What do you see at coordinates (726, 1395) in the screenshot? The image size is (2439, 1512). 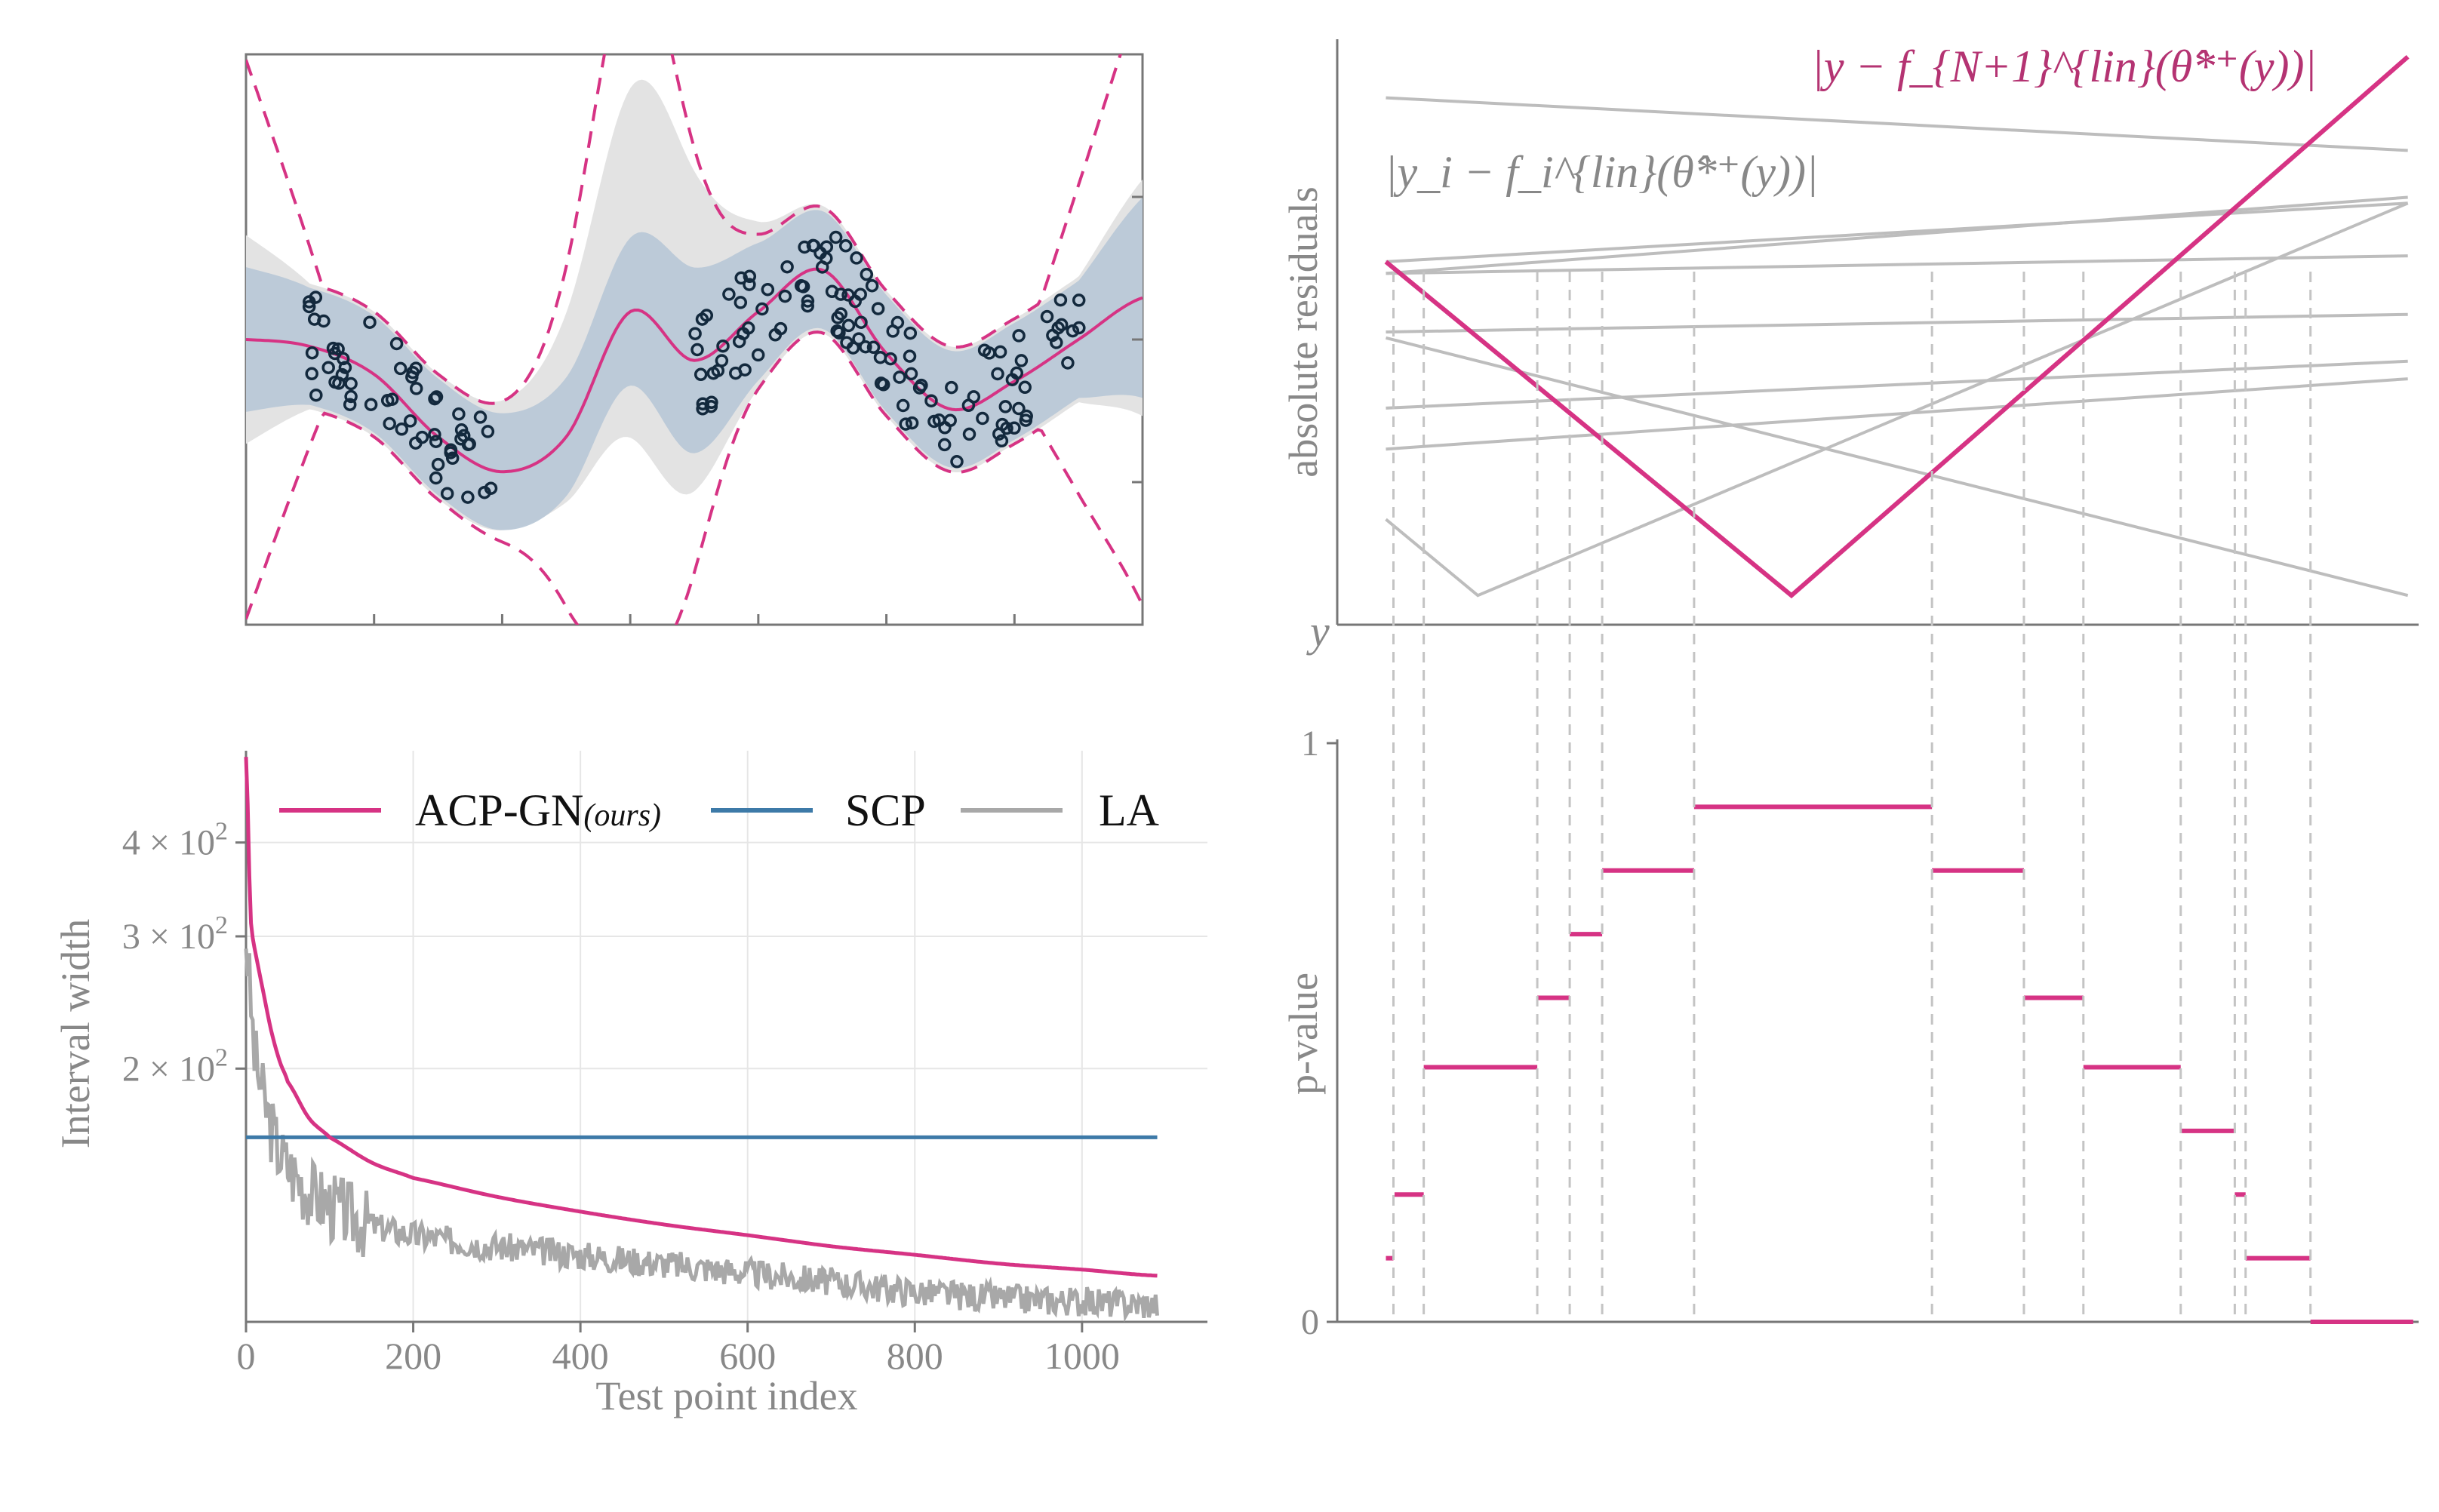 I see `bl-x-label: Test point index` at bounding box center [726, 1395].